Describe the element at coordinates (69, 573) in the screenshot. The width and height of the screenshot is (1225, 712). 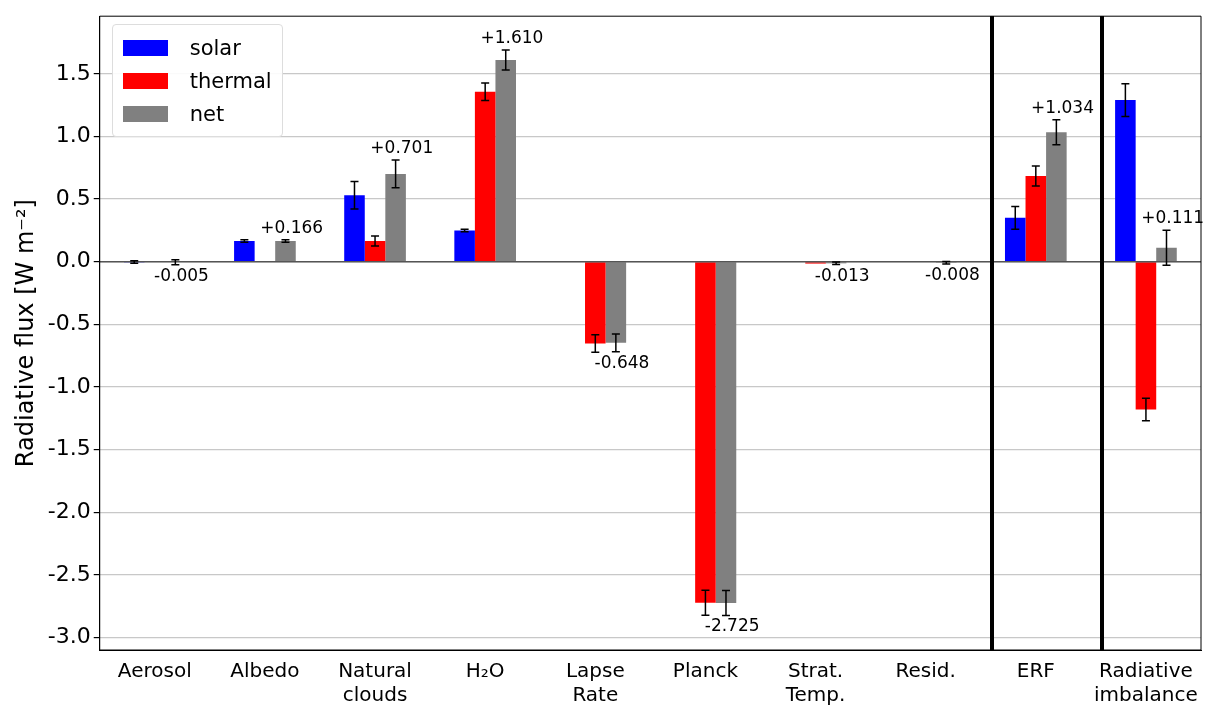
I see `y-tick-label: -2.5` at that location.